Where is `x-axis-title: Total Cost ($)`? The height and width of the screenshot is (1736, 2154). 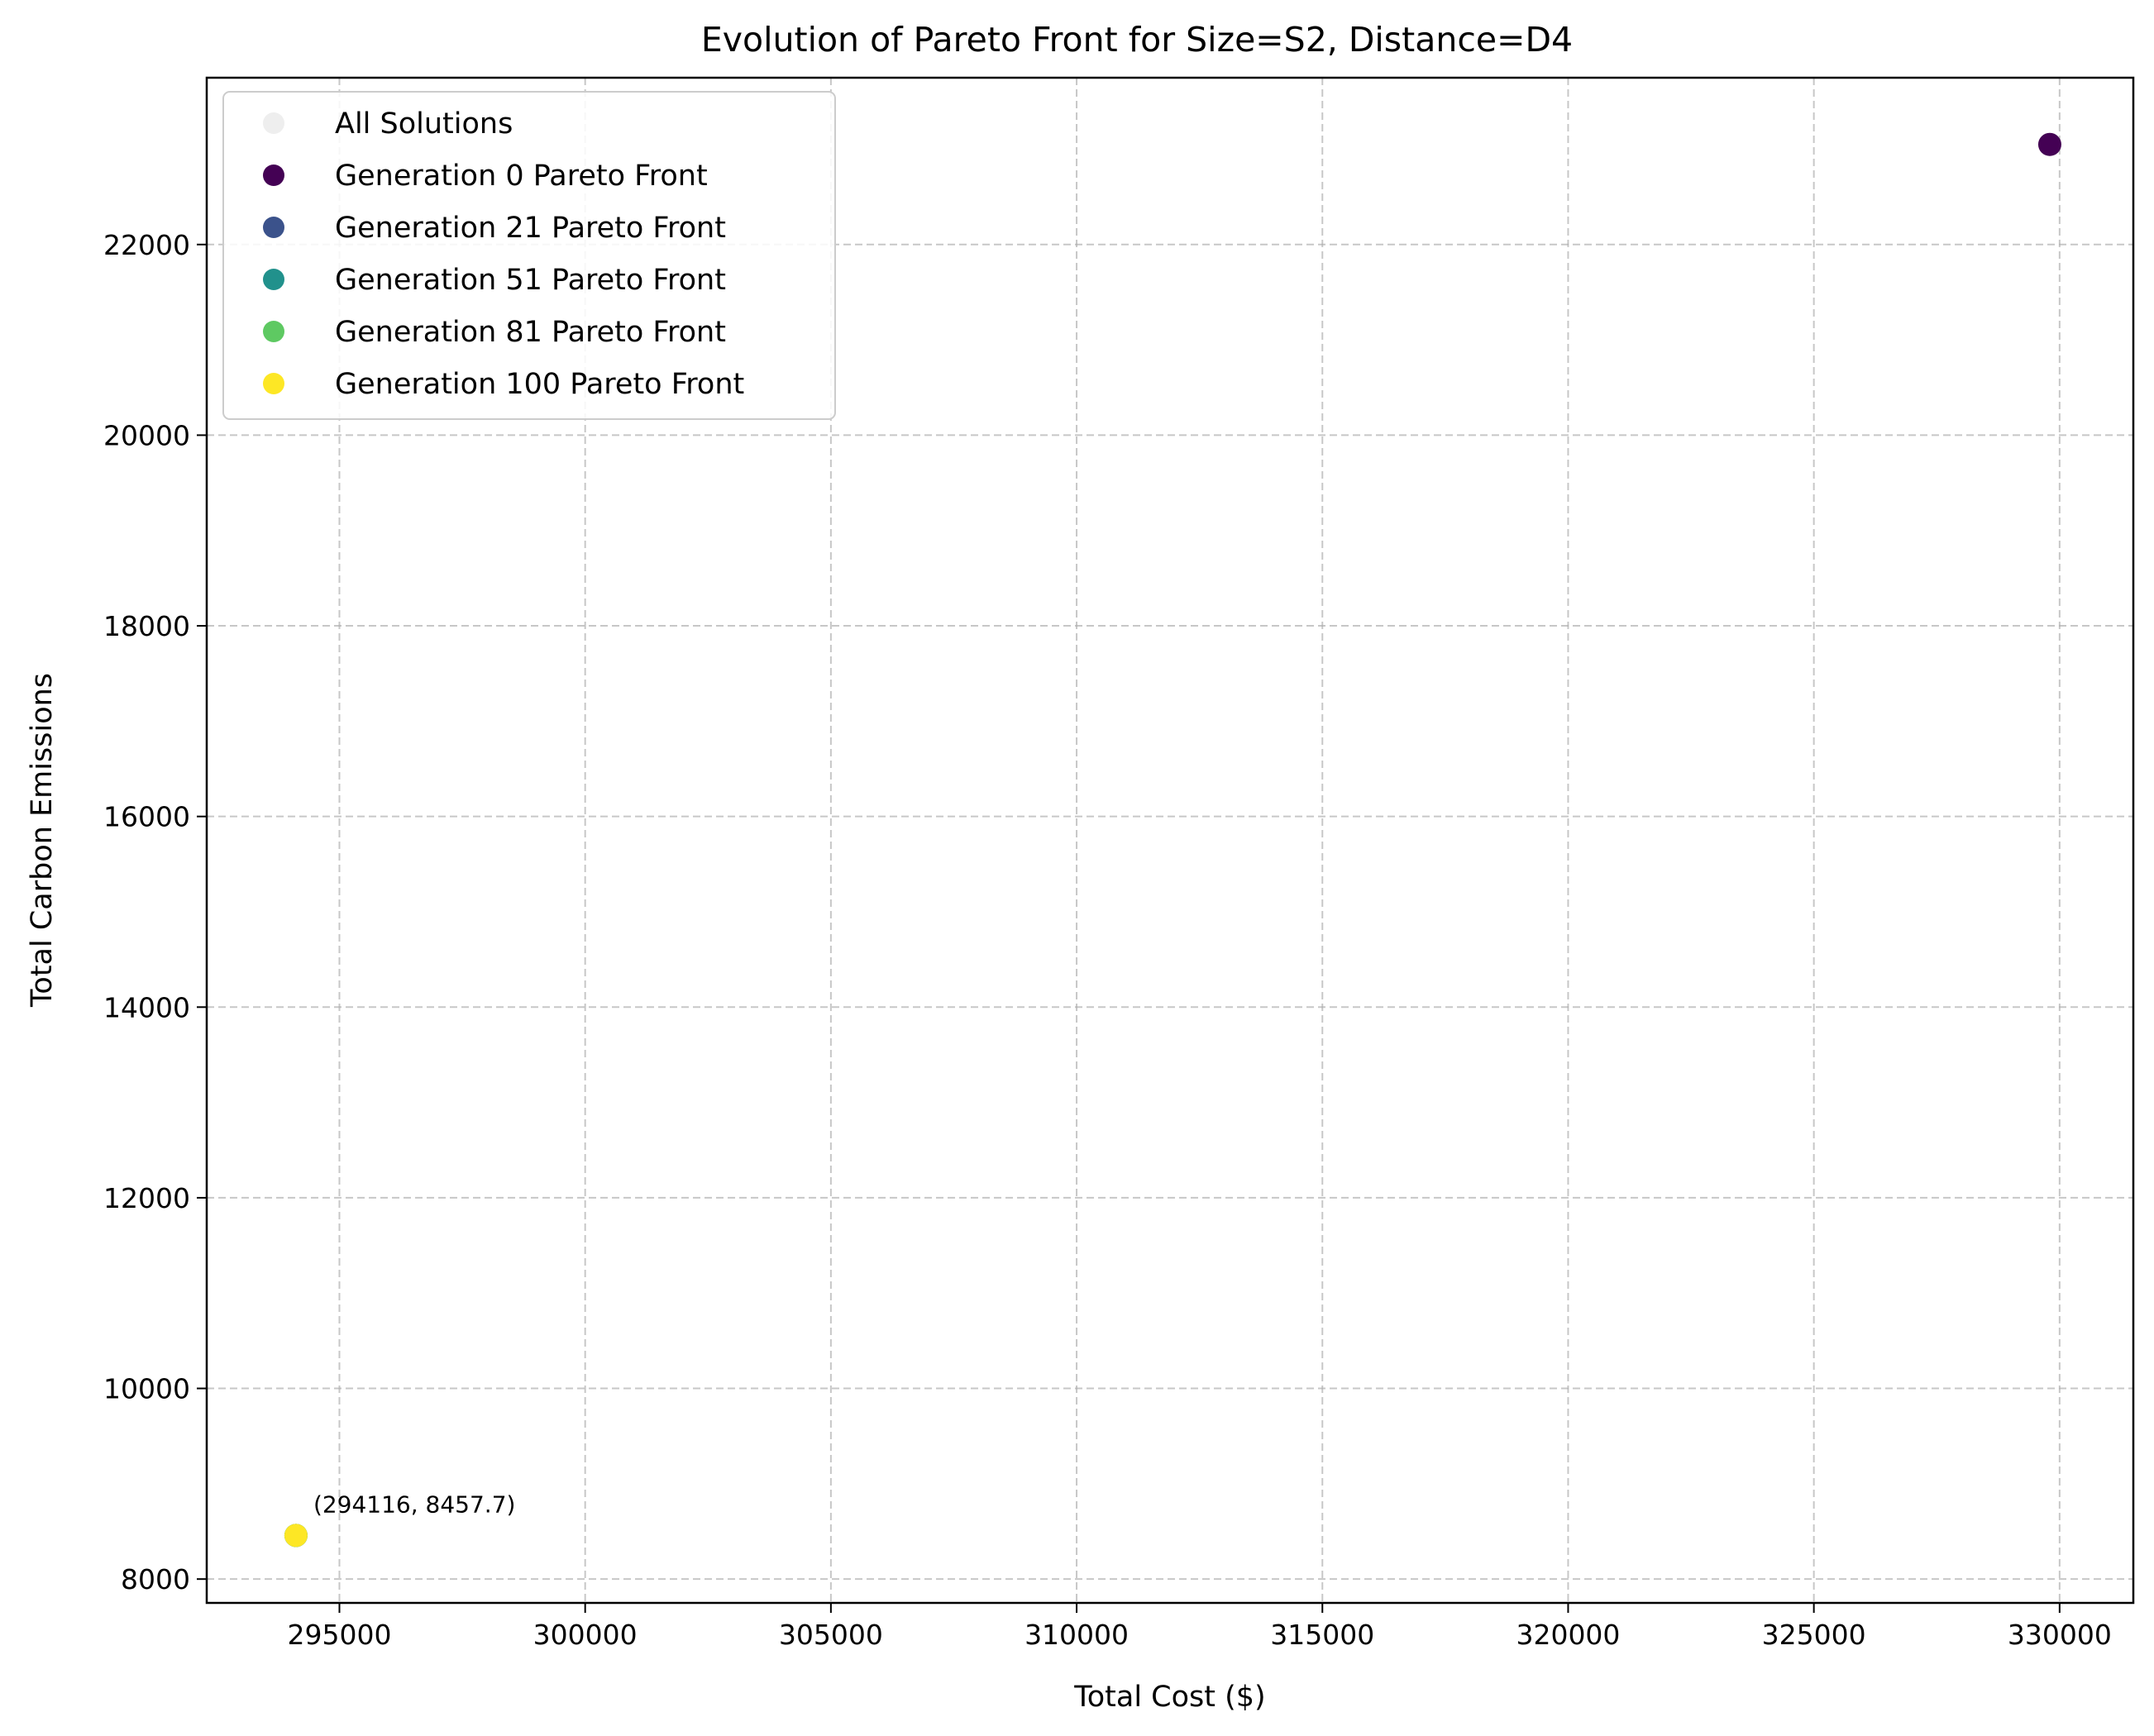 x-axis-title: Total Cost ($) is located at coordinates (1169, 1697).